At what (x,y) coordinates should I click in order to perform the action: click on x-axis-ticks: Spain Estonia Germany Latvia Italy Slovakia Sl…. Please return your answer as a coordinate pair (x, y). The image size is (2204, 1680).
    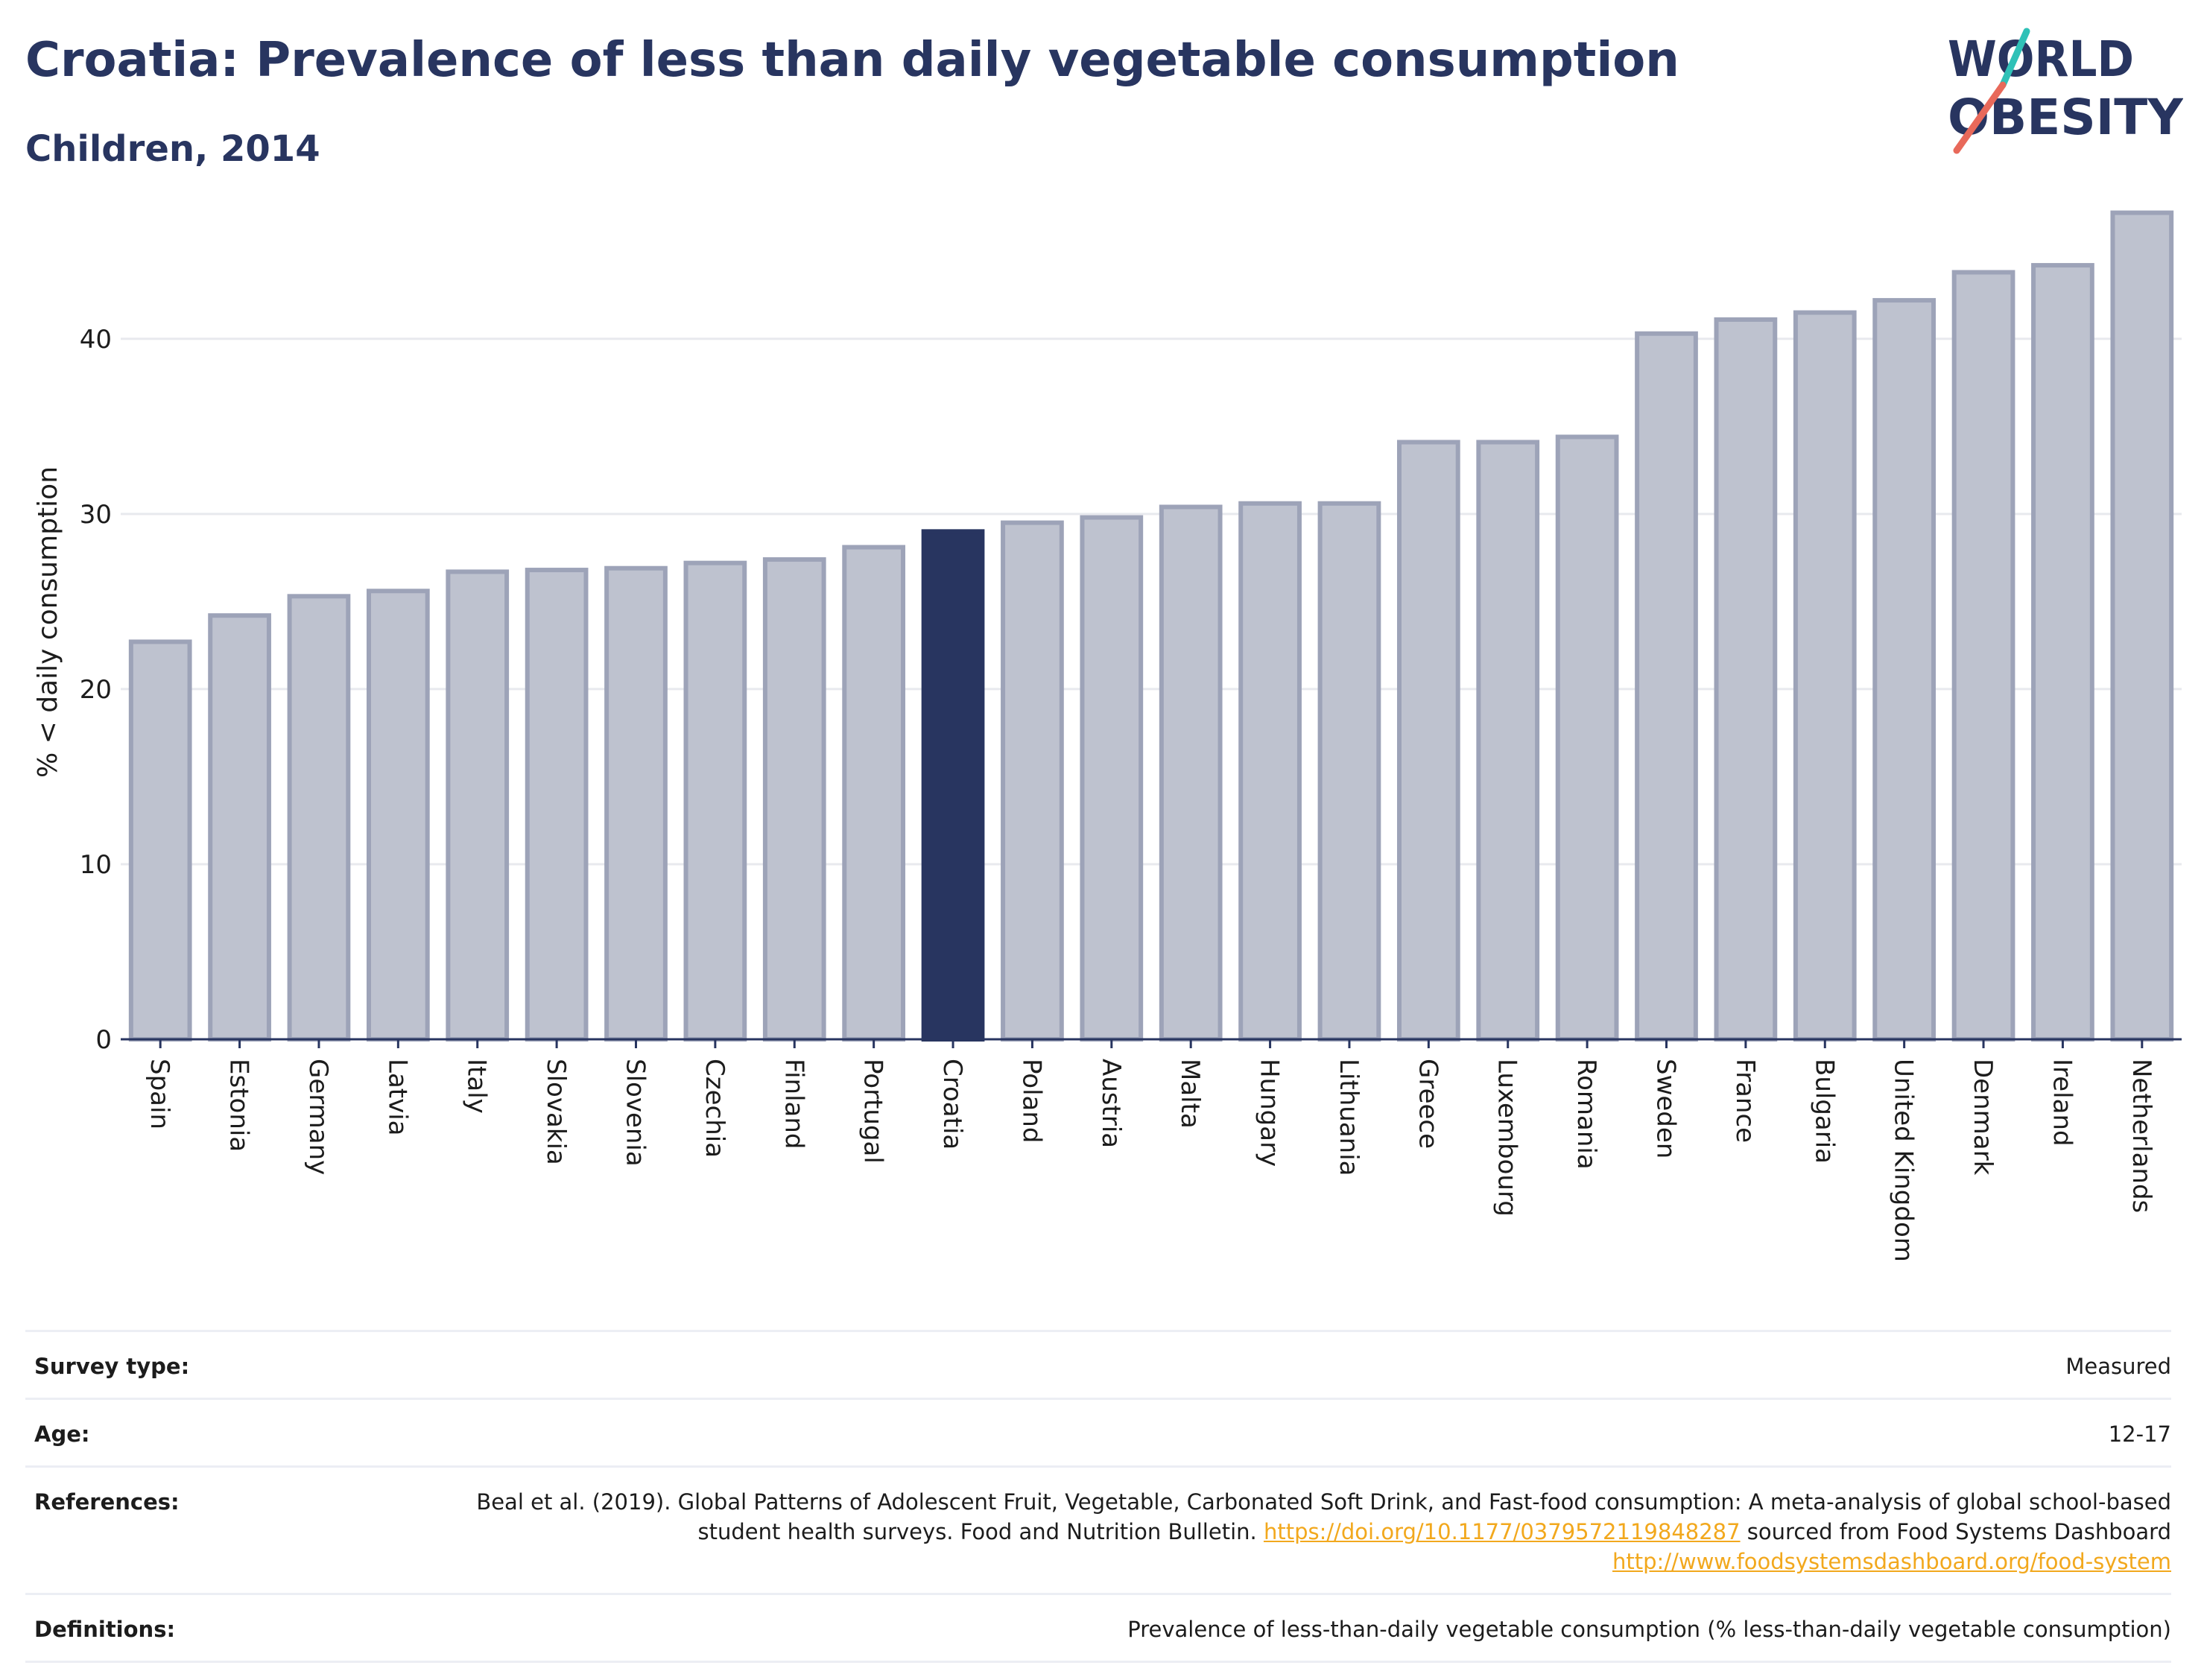
    Looking at the image, I should click on (1150, 1150).